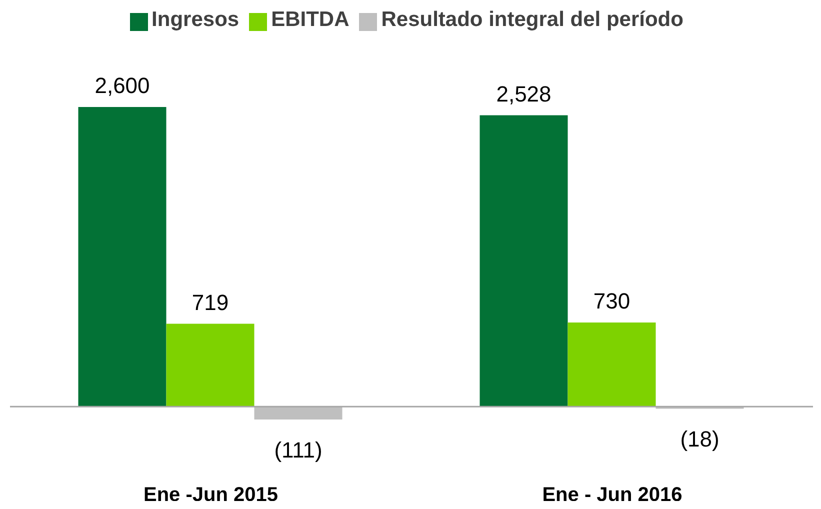  I want to click on legend-label: Ingresos, so click(196, 19).